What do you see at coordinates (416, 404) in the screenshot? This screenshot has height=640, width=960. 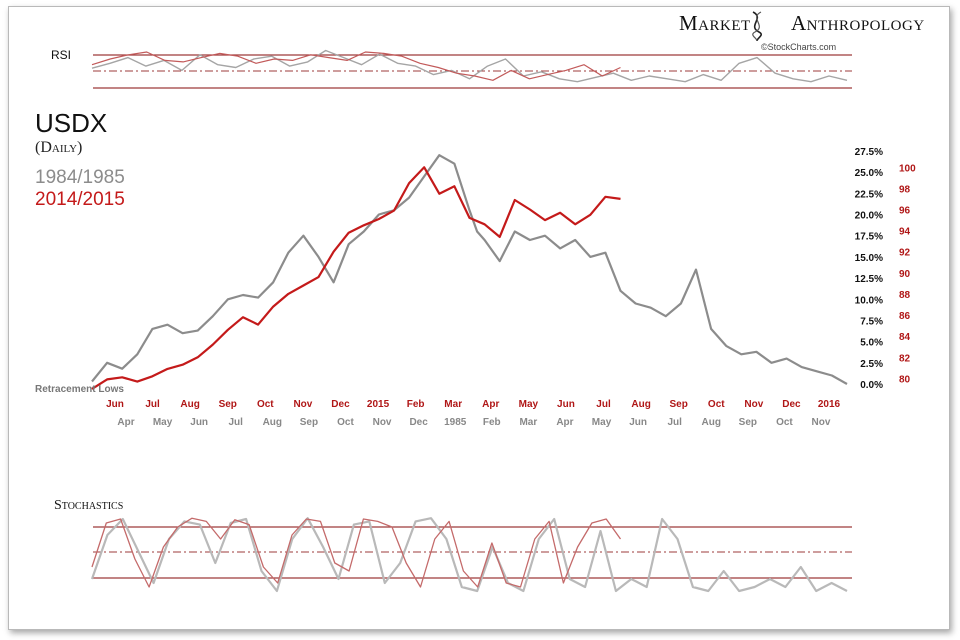 I see `x-tick-top: Feb` at bounding box center [416, 404].